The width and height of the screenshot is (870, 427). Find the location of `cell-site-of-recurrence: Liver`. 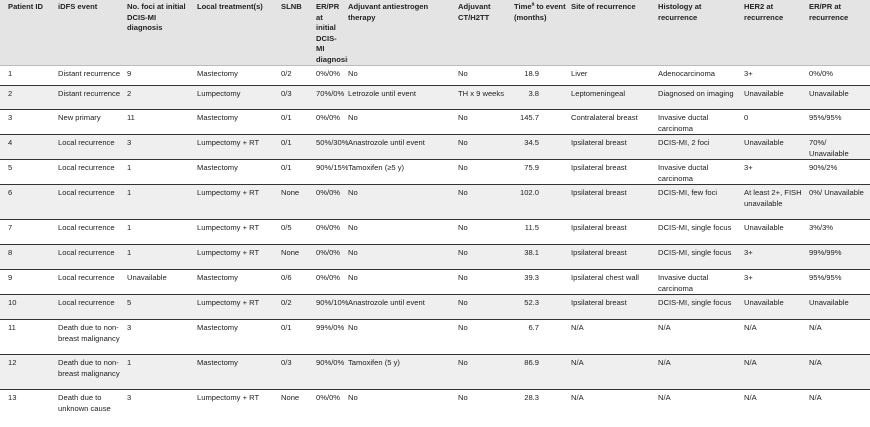

cell-site-of-recurrence: Liver is located at coordinates (579, 73).